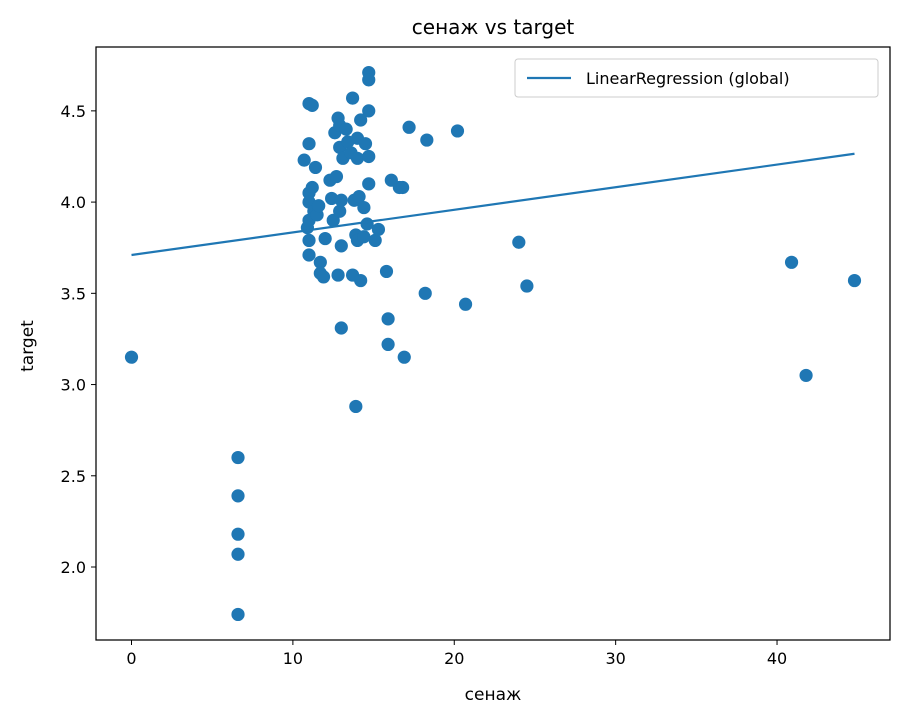  I want to click on x-tick-label: 30, so click(615, 658).